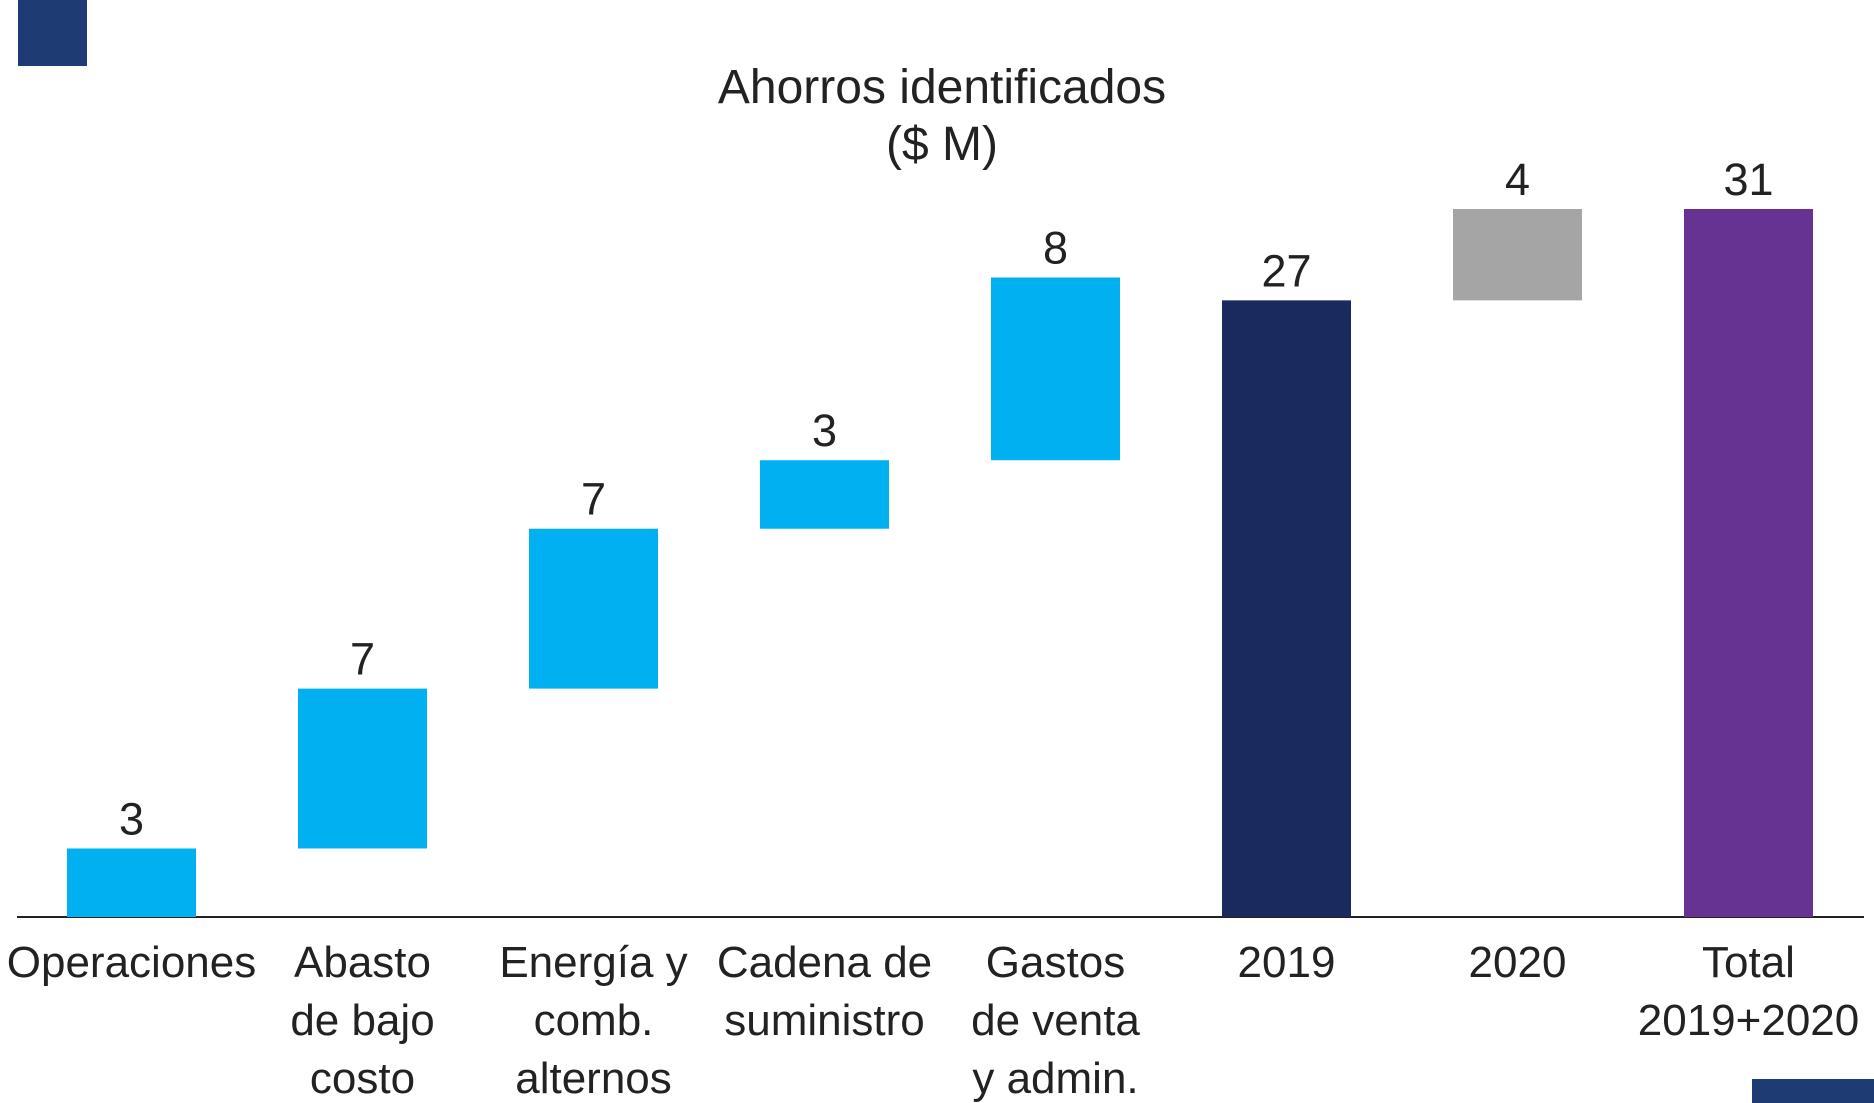 The image size is (1874, 1103). Describe the element at coordinates (1055, 248) in the screenshot. I see `value-label: 8` at that location.